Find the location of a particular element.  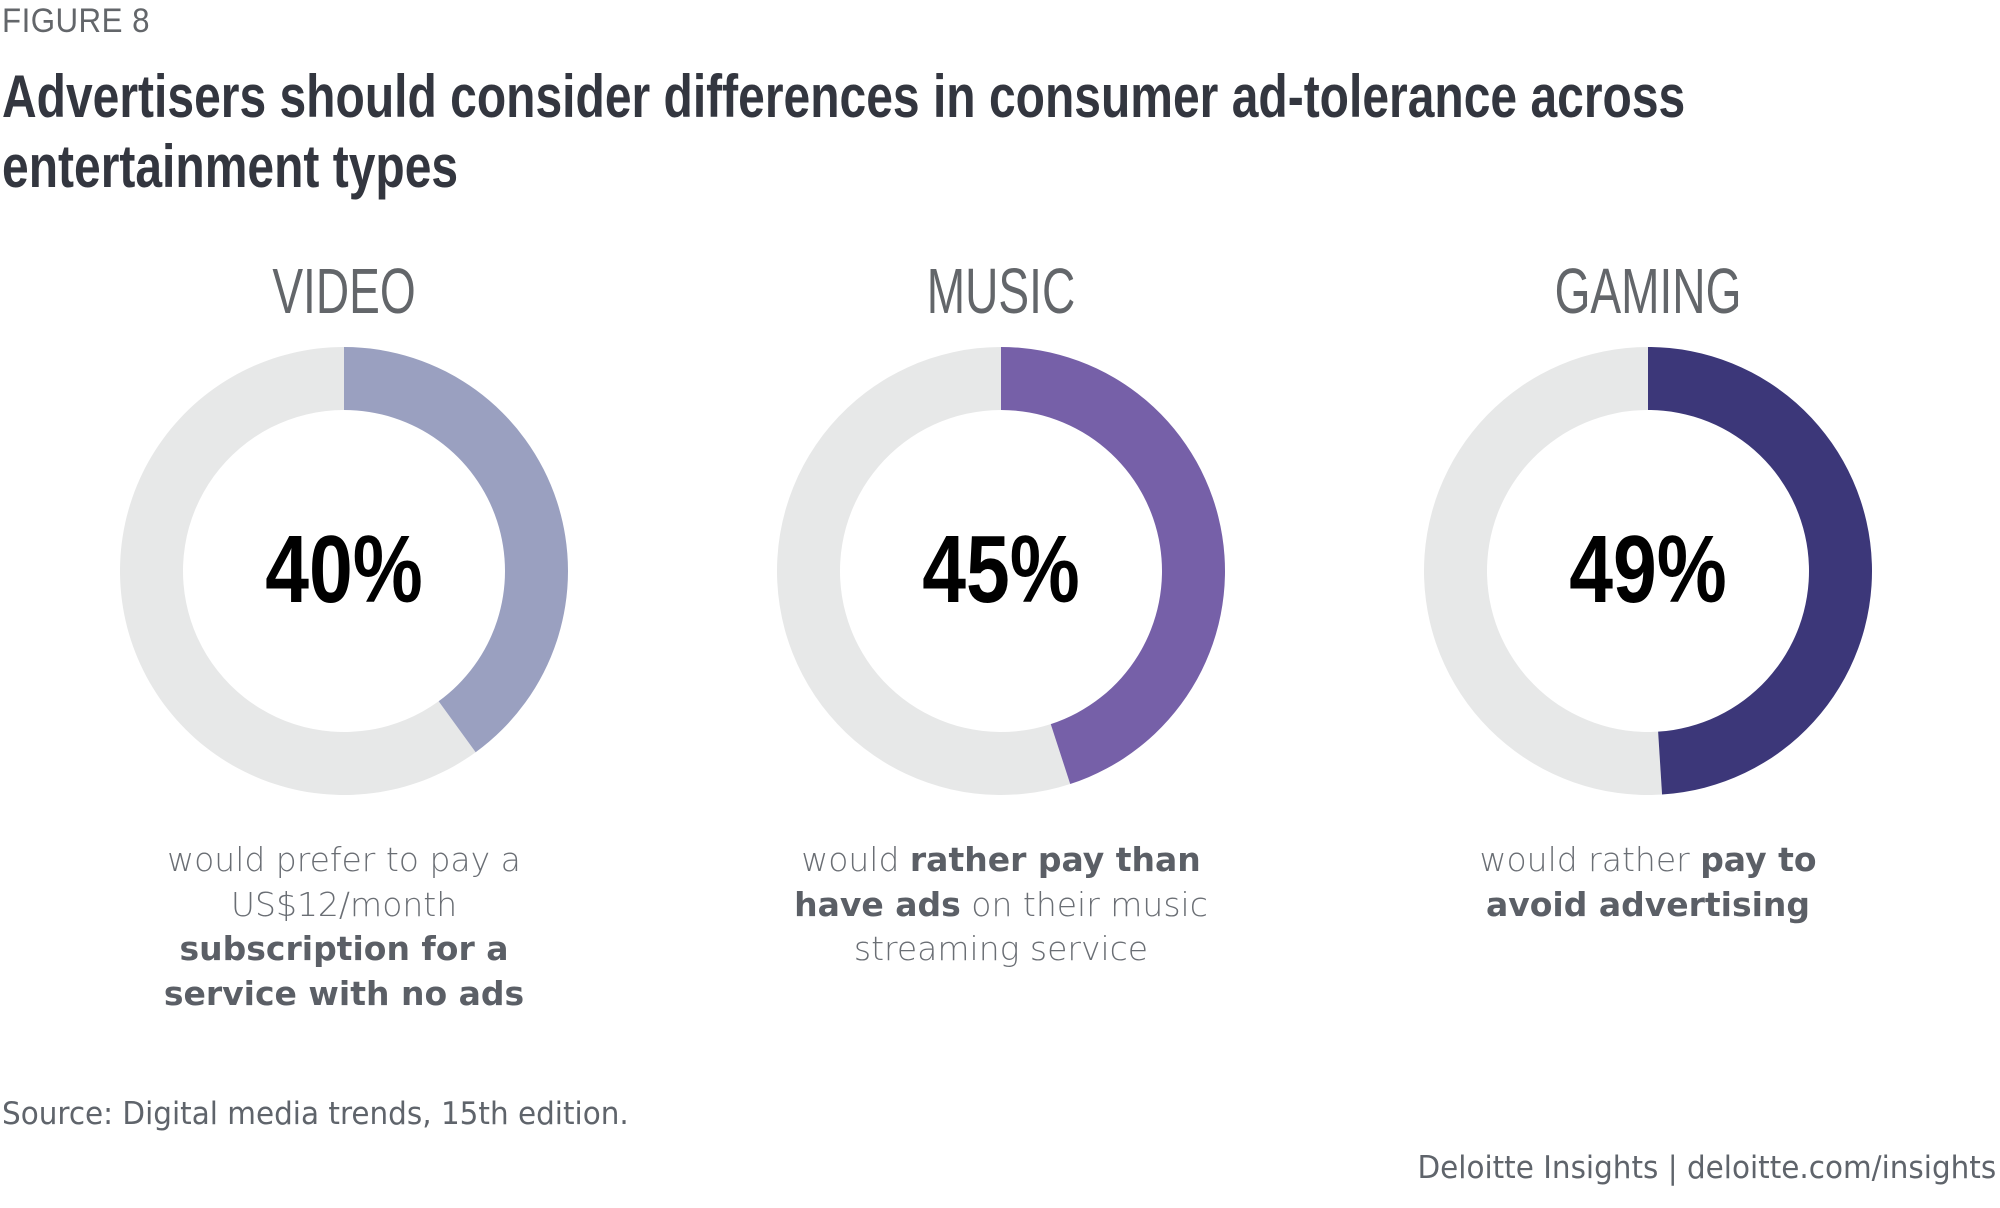

donut-remainder-gaming is located at coordinates (1543, 571).